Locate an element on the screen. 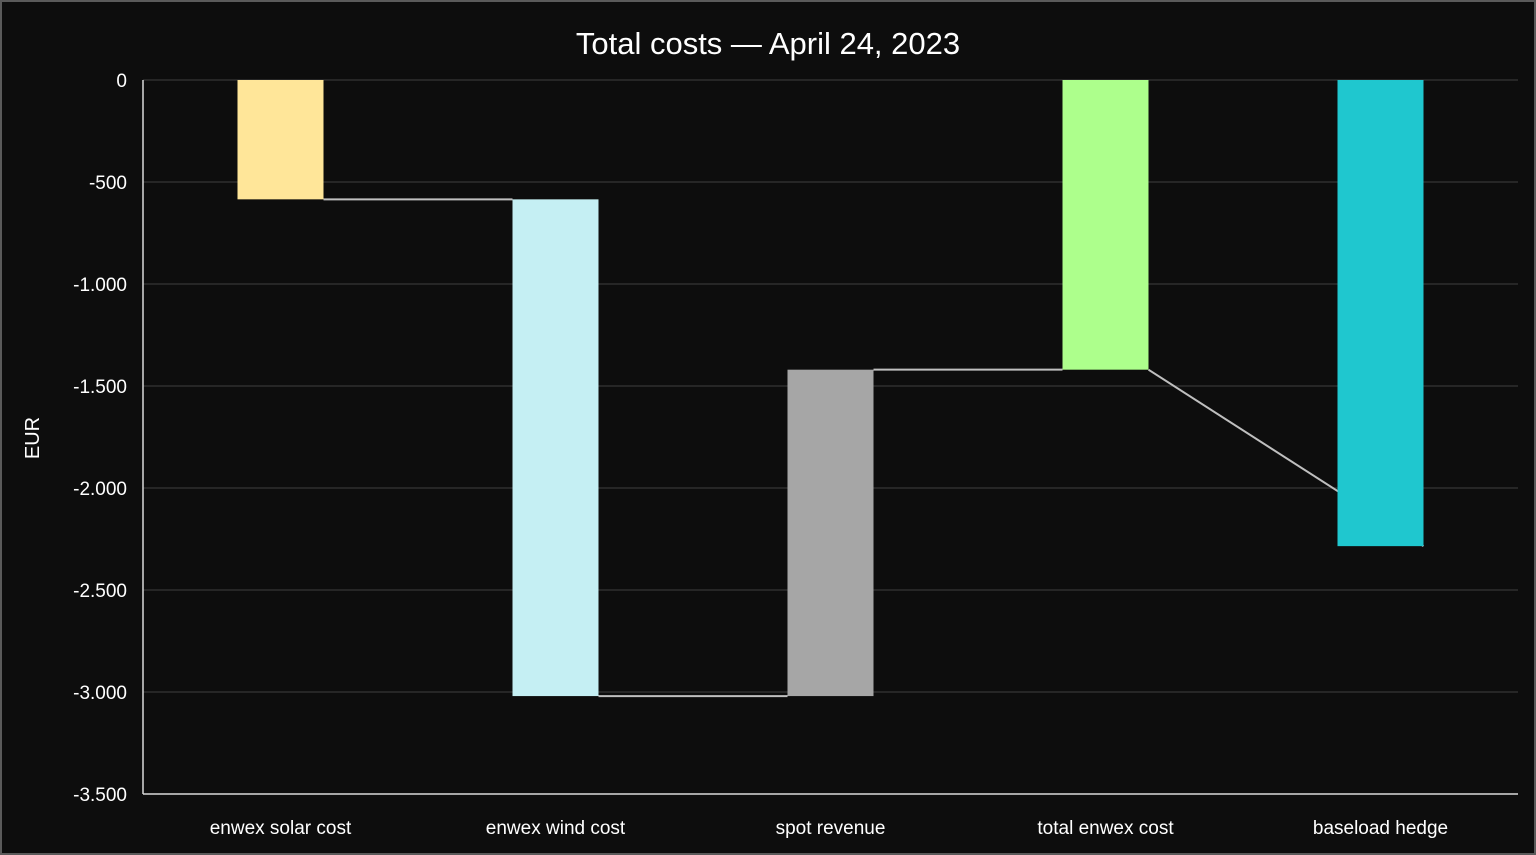 The width and height of the screenshot is (1536, 855). y-axis-label: EUR is located at coordinates (33, 438).